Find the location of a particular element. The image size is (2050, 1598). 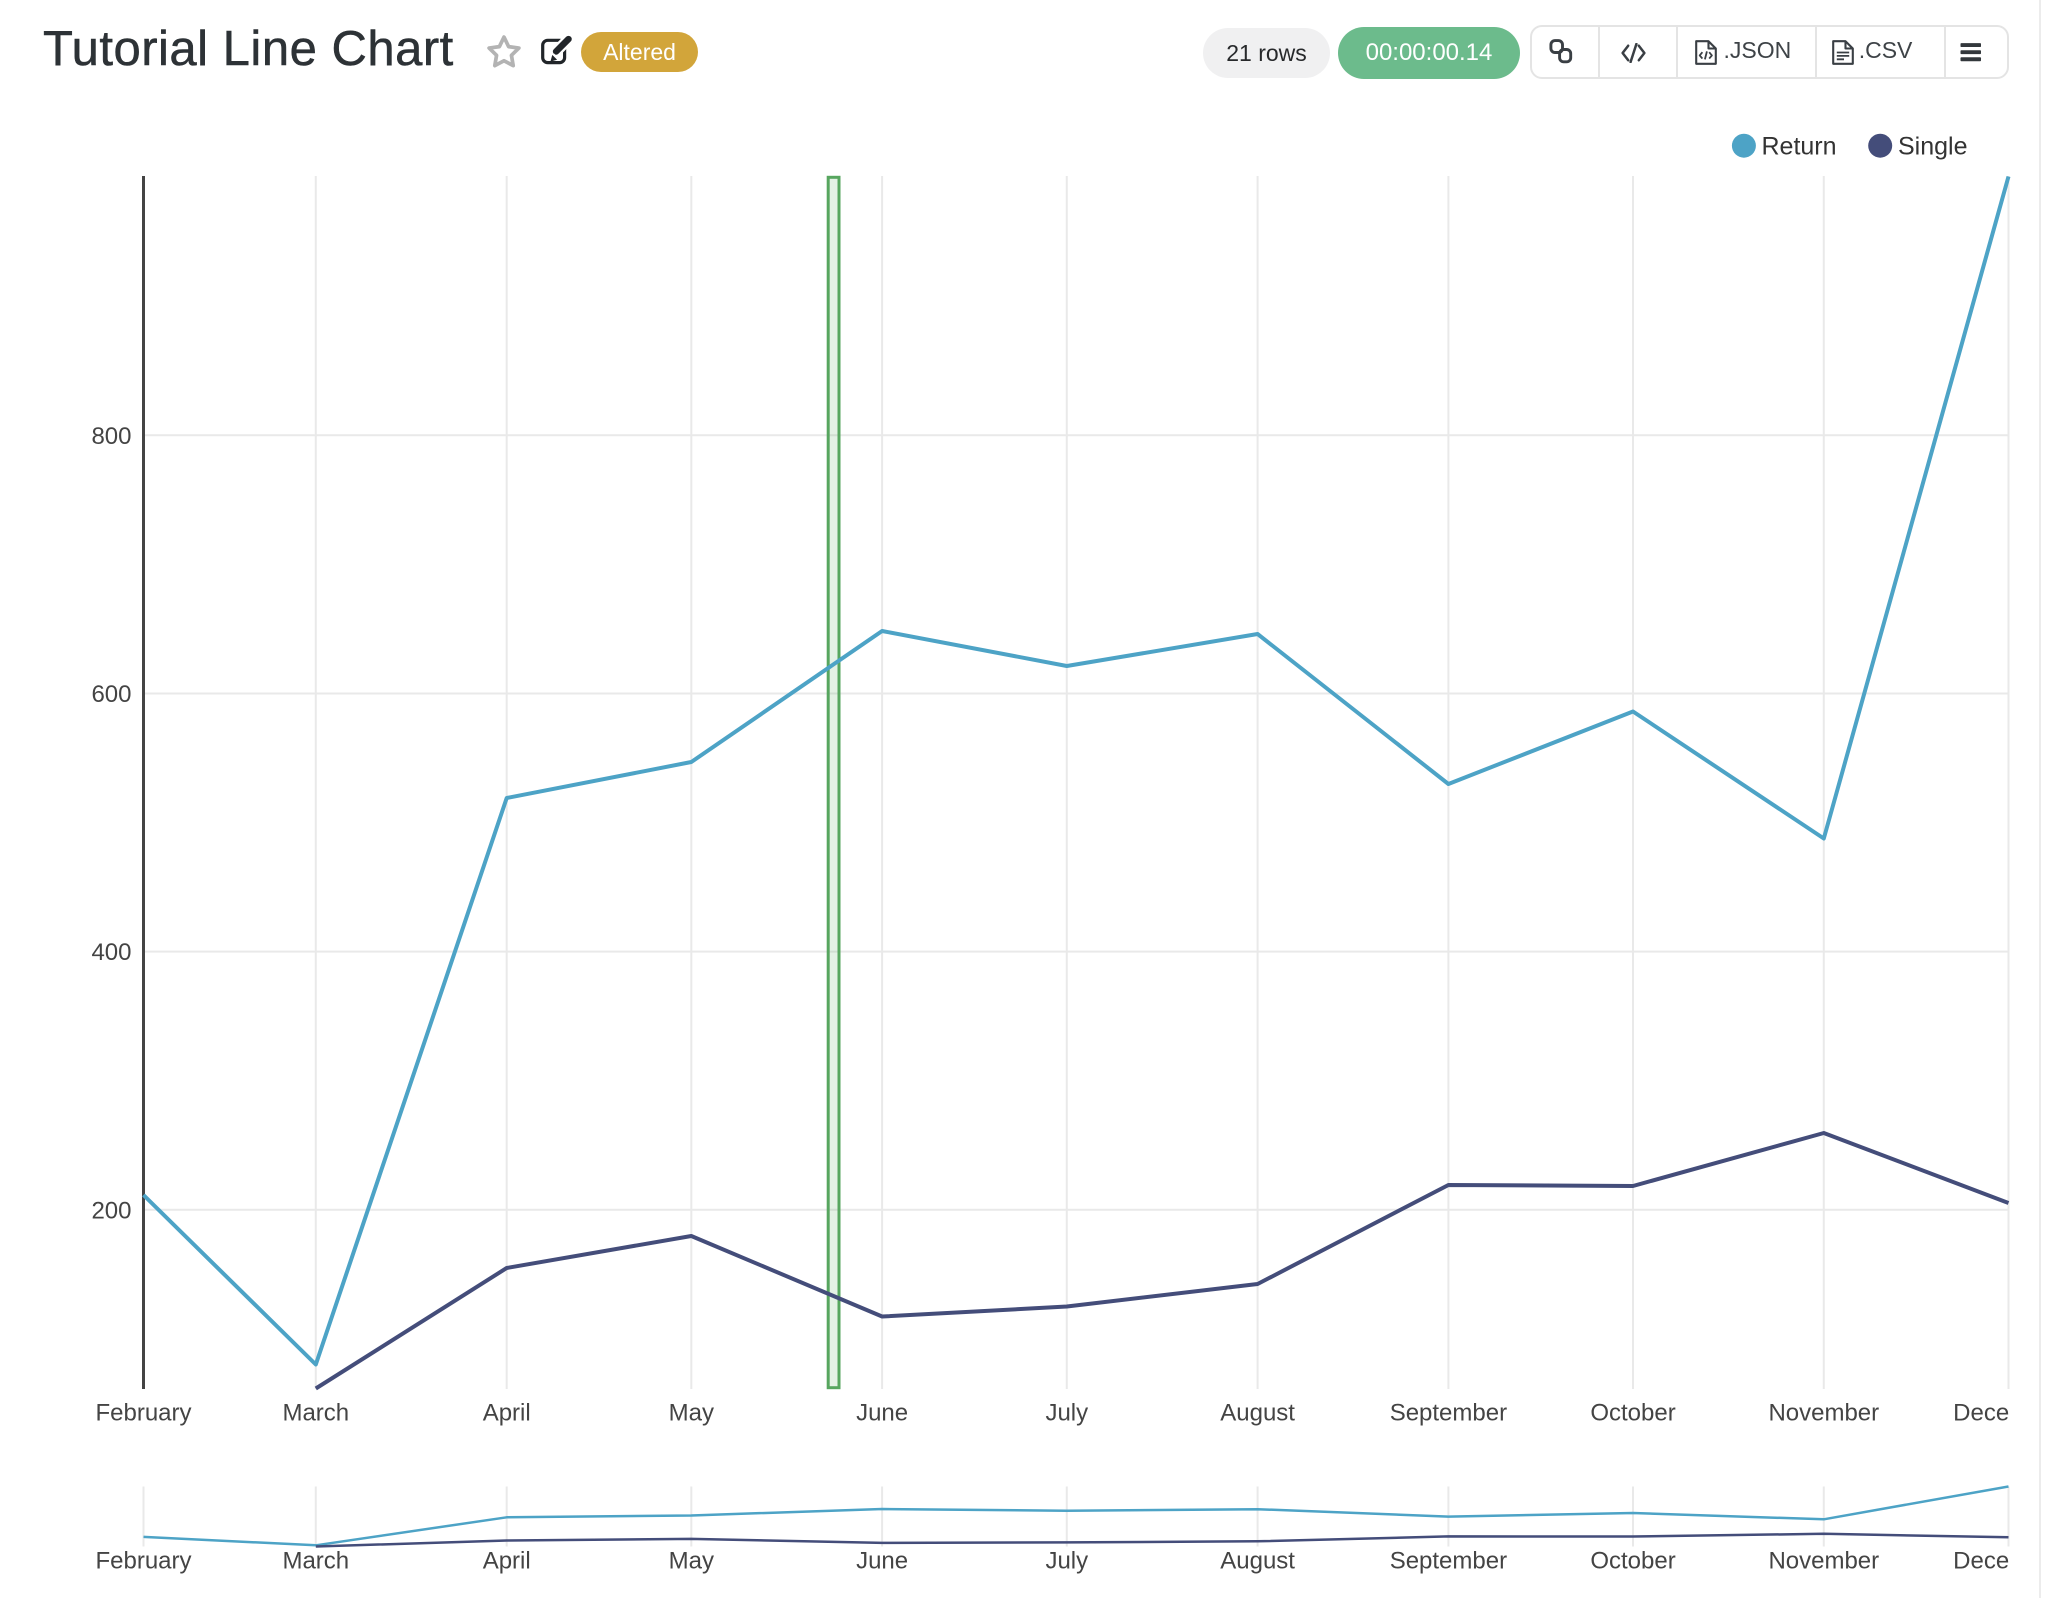

svg-text: Single is located at coordinates (1933, 146).